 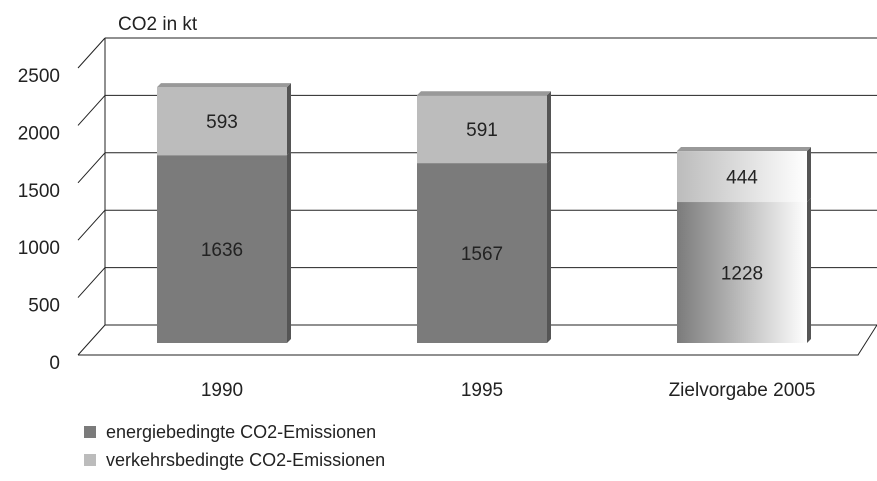 I want to click on data-label: 1636, so click(x=222, y=250).